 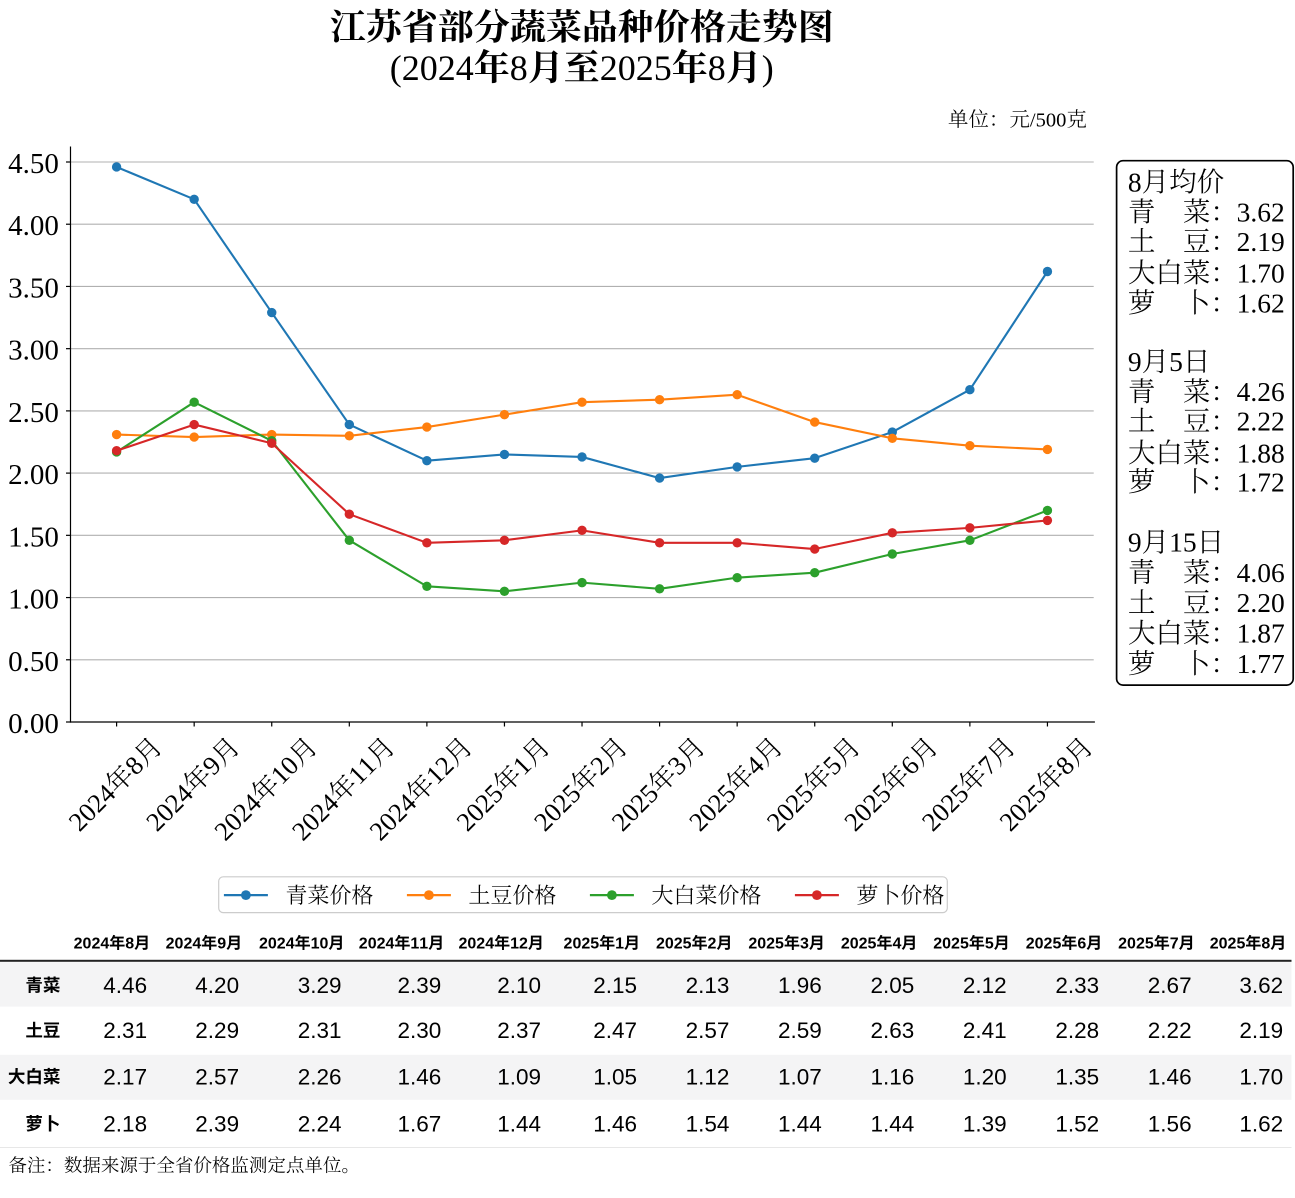 I want to click on svg-text: 1.87, so click(x=1261, y=633).